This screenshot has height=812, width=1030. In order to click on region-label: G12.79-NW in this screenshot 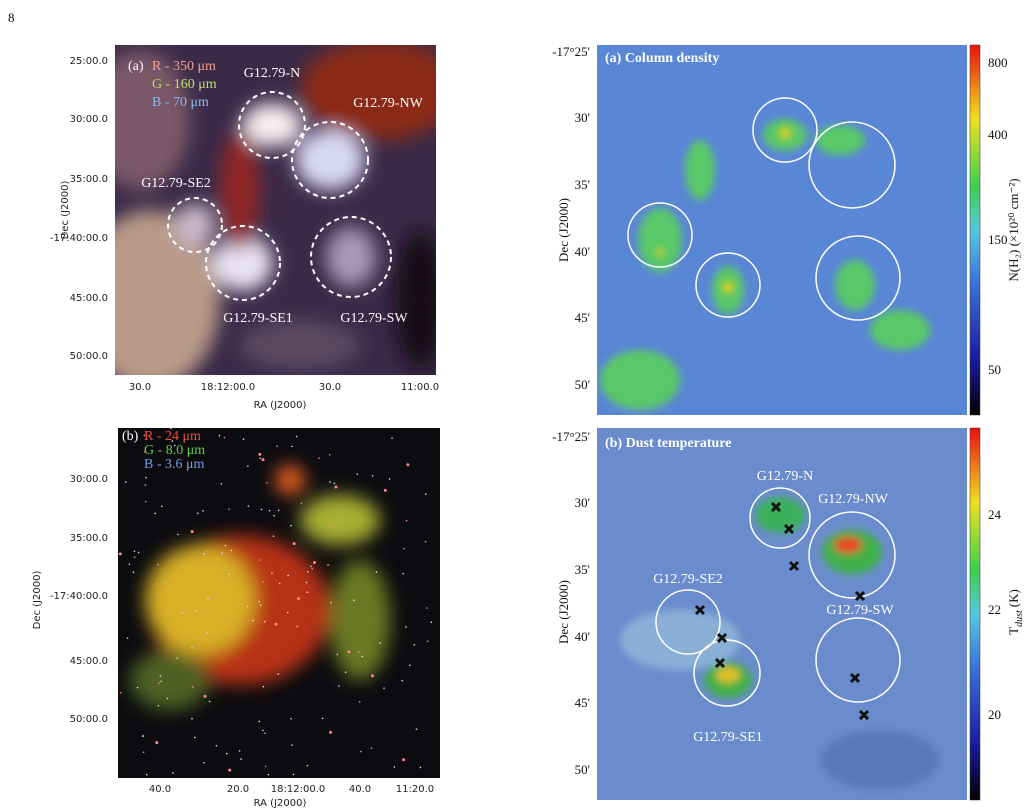, I will do `click(388, 103)`.